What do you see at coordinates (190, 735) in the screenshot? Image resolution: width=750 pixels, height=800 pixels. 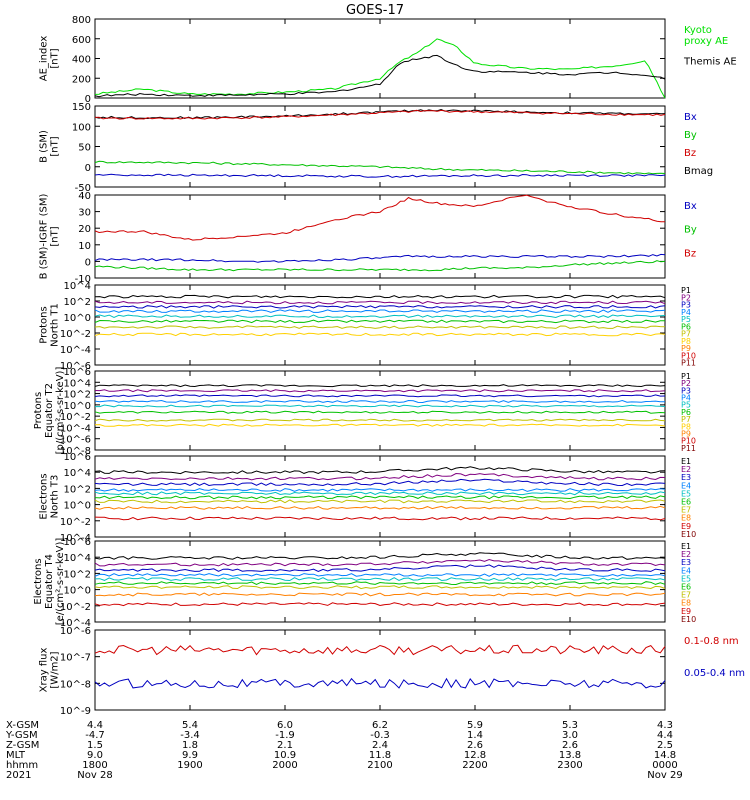 I see `x-axis-value: -3.4` at bounding box center [190, 735].